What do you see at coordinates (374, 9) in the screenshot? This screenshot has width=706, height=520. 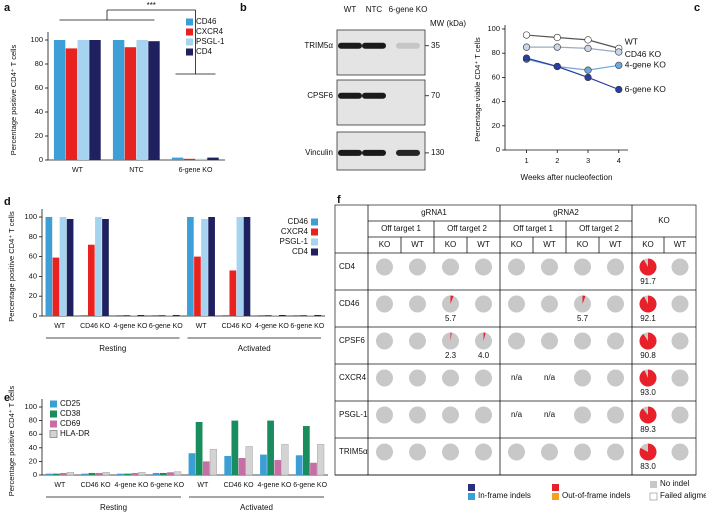 I see `lane-label: NTC` at bounding box center [374, 9].